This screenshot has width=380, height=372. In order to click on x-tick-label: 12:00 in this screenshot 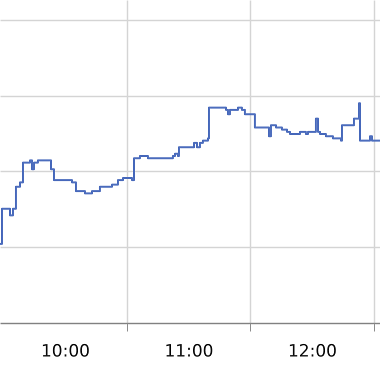, I will do `click(312, 352)`.